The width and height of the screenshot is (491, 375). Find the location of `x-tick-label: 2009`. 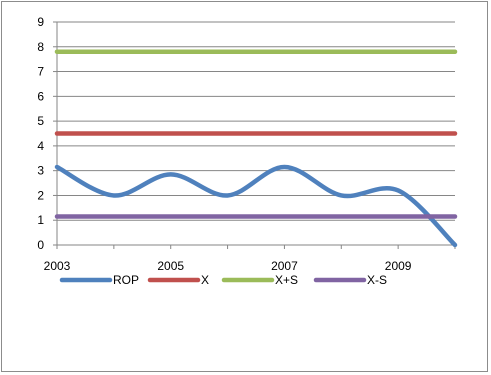

x-tick-label: 2009 is located at coordinates (398, 266).